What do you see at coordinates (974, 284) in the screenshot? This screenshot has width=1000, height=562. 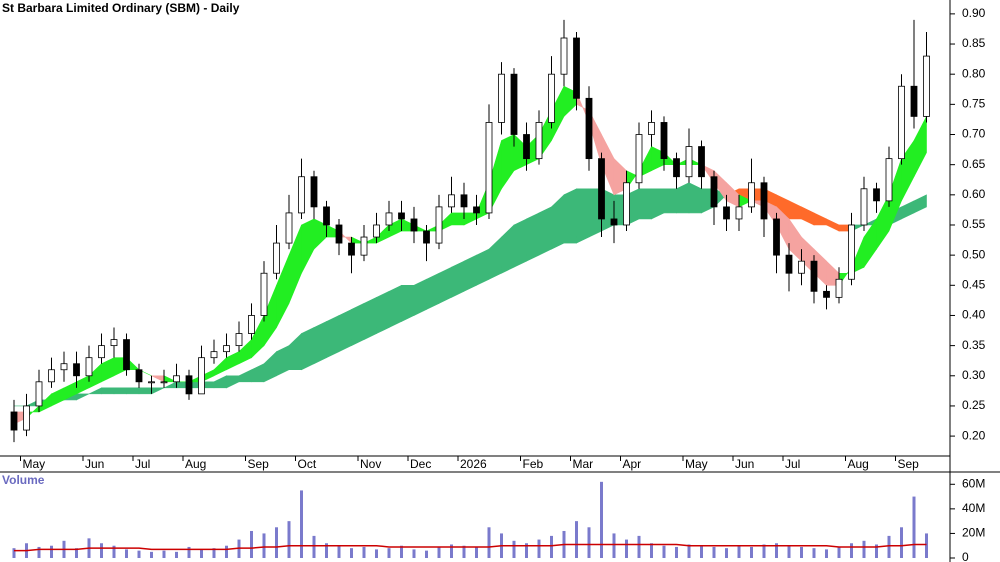 I see `y-tick-label: 0.45` at bounding box center [974, 284].